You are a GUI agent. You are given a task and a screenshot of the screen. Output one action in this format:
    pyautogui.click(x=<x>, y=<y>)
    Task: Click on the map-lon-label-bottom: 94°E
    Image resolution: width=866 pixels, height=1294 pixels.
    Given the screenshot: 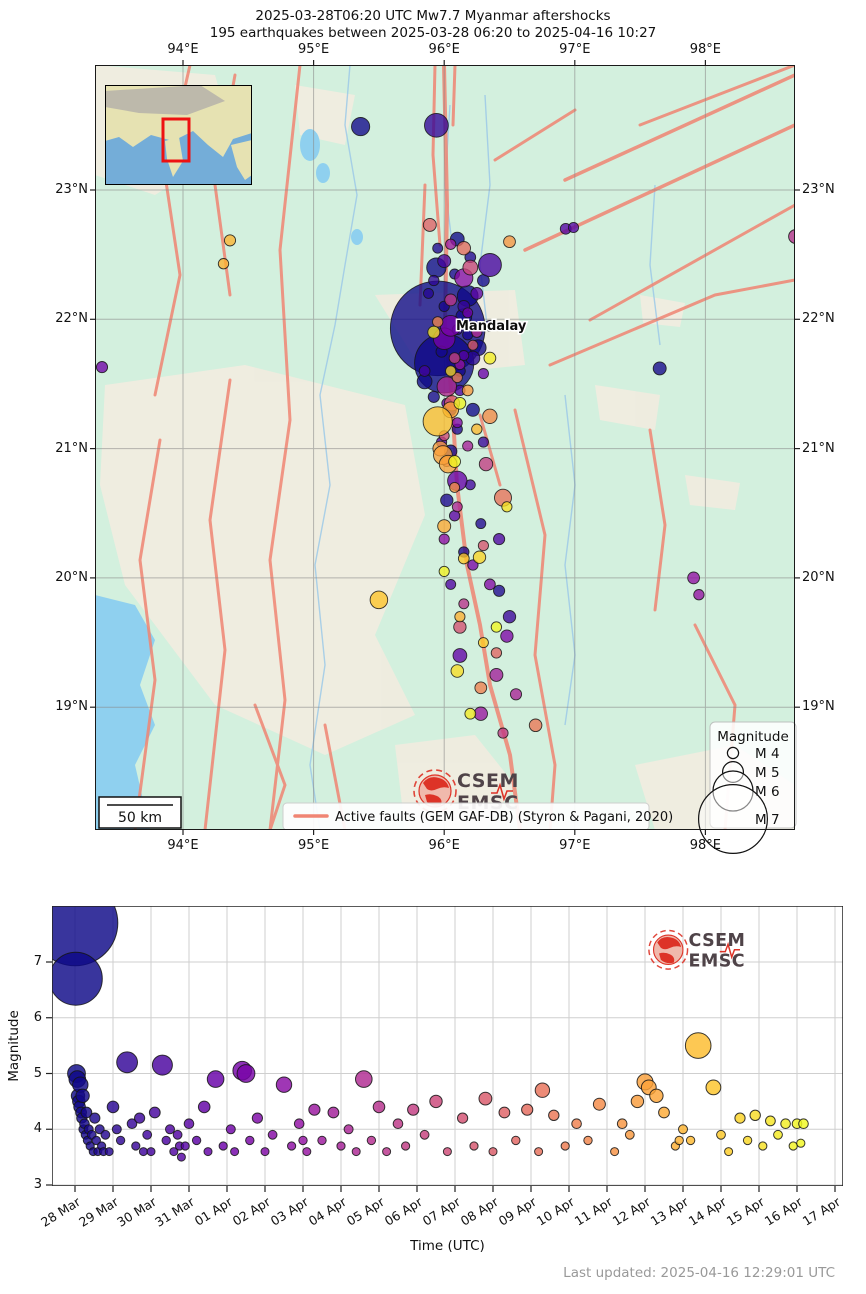 What is the action you would take?
    pyautogui.click(x=183, y=845)
    